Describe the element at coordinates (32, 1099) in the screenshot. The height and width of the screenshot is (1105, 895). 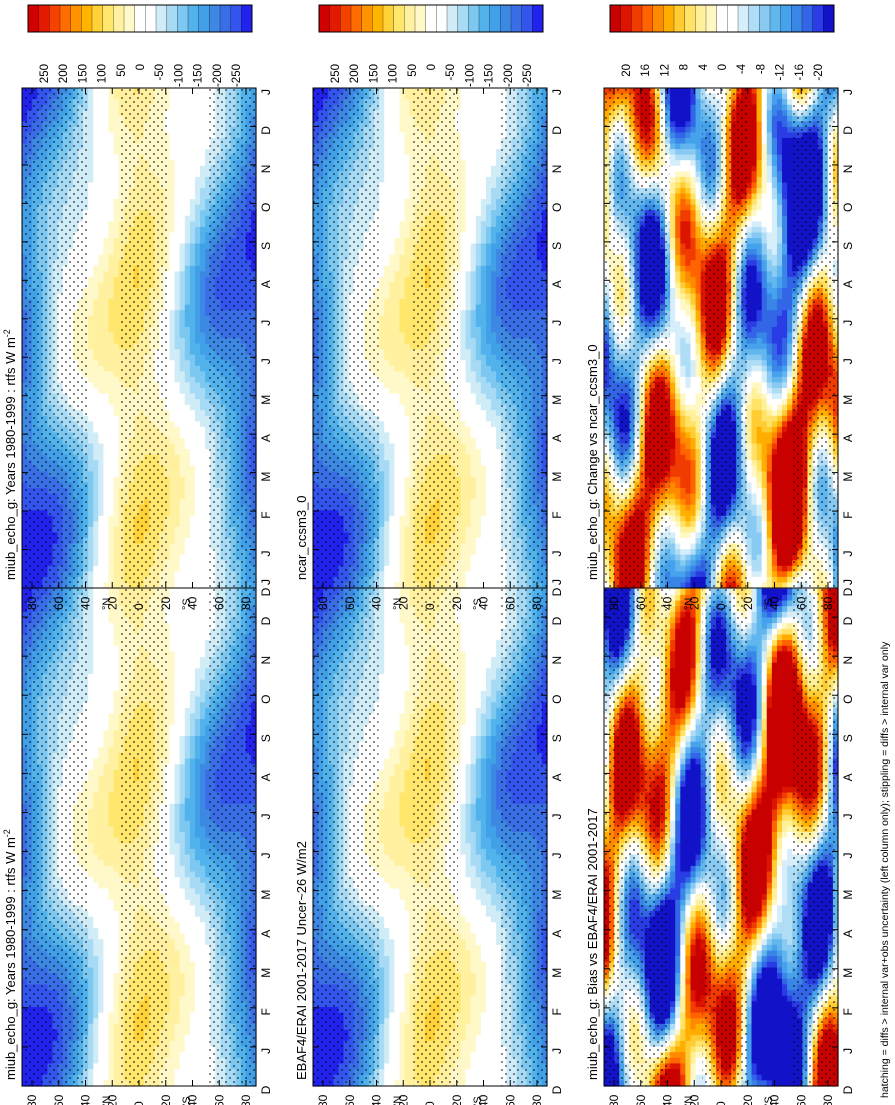
I see `lat-tick-label: 80` at that location.